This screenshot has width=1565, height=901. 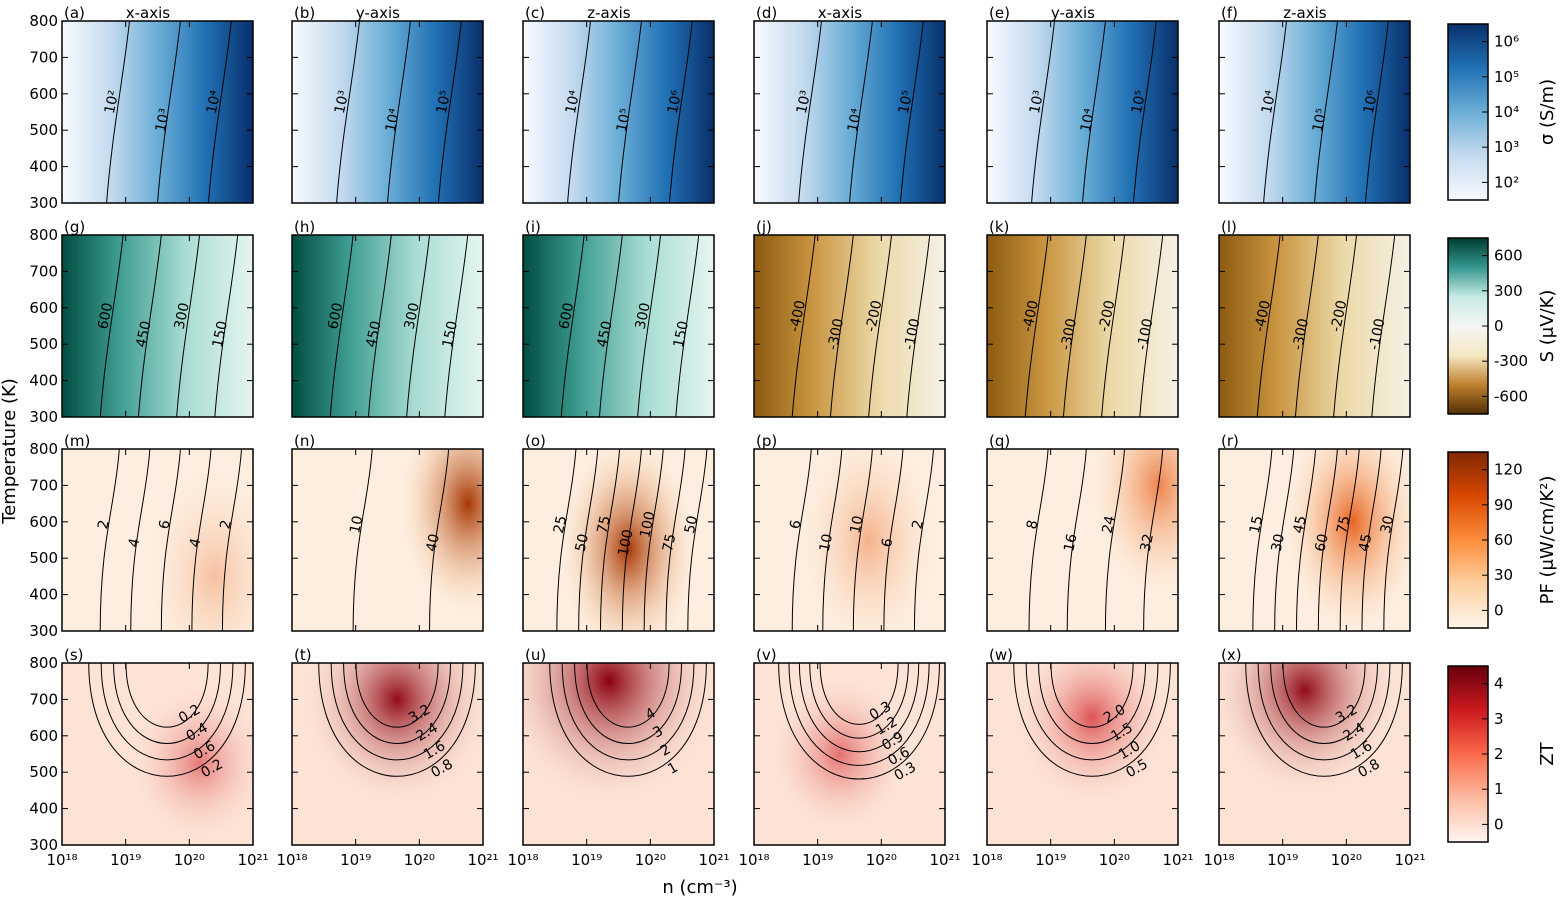 What do you see at coordinates (1339, 316) in the screenshot?
I see `contour-label: -200` at bounding box center [1339, 316].